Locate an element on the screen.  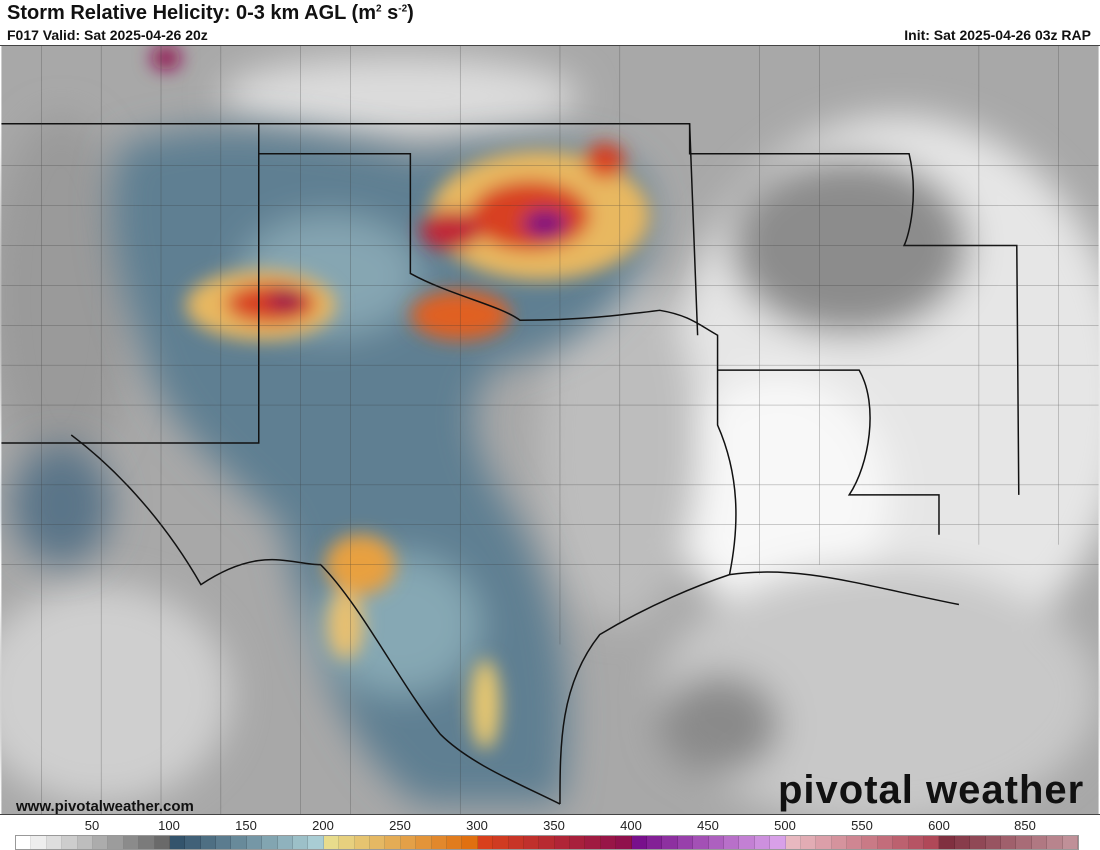
colorbar-tick-label: 100 is located at coordinates (169, 825).